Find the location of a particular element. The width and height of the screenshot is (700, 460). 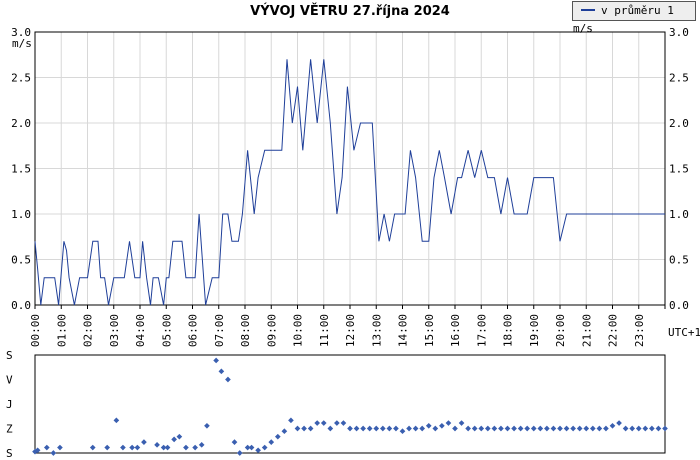

y-tick-label-left: 3.0 is located at coordinates (21, 32).